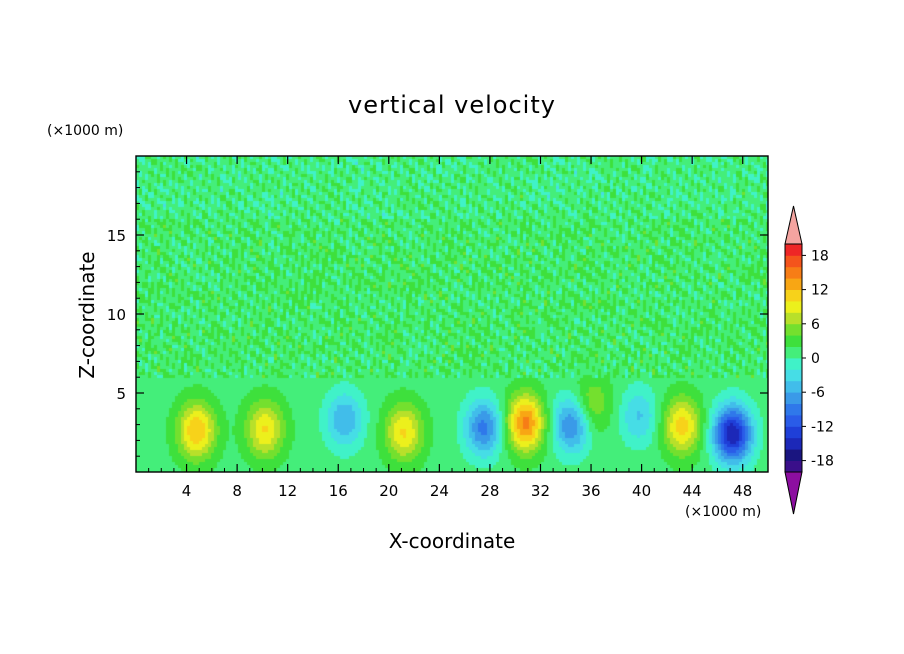 The width and height of the screenshot is (904, 654). Describe the element at coordinates (338, 491) in the screenshot. I see `x-tick-label: 16` at that location.